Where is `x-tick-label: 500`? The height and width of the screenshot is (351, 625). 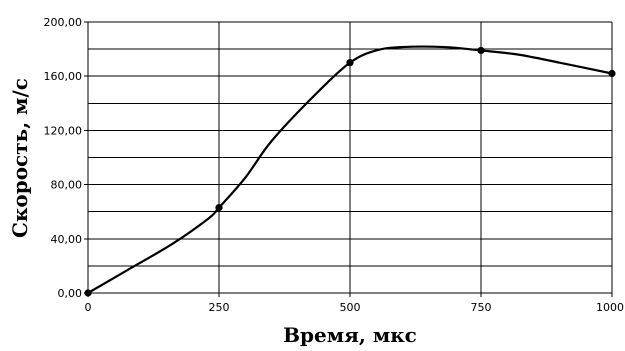
x-tick-label: 500 is located at coordinates (350, 307).